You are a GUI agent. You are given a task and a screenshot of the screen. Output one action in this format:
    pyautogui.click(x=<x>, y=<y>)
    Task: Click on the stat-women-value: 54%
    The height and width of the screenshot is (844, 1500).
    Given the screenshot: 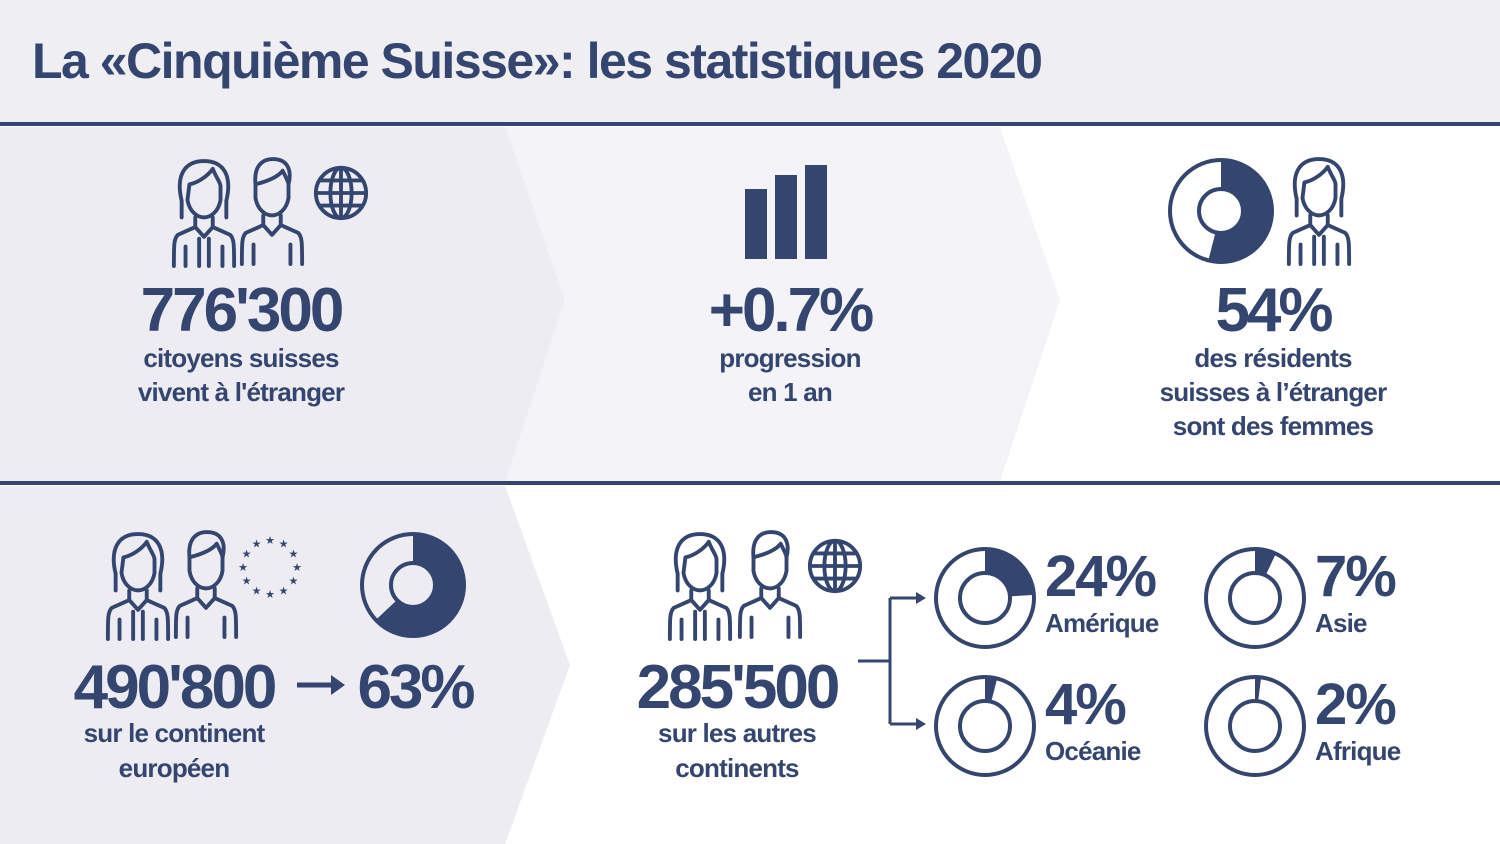 What is the action you would take?
    pyautogui.click(x=1274, y=310)
    